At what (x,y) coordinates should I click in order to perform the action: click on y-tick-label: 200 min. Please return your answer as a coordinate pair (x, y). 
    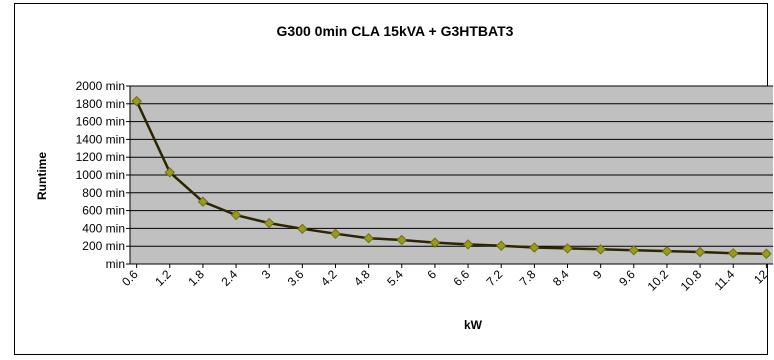
    Looking at the image, I should click on (103, 246).